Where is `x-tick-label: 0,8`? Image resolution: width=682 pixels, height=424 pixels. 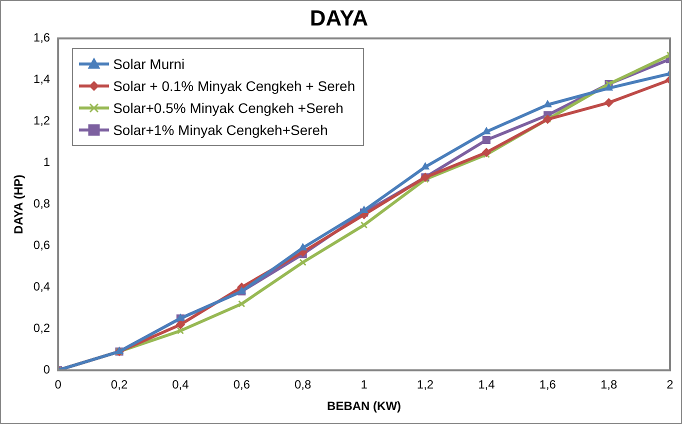 x-tick-label: 0,8 is located at coordinates (303, 385).